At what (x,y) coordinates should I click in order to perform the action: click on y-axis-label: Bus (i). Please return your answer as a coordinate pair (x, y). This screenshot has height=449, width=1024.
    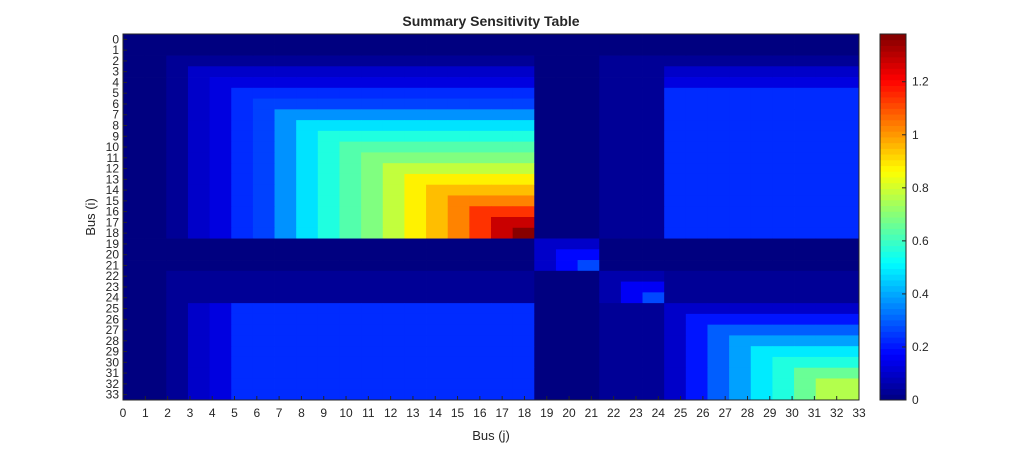
    Looking at the image, I should click on (90, 217).